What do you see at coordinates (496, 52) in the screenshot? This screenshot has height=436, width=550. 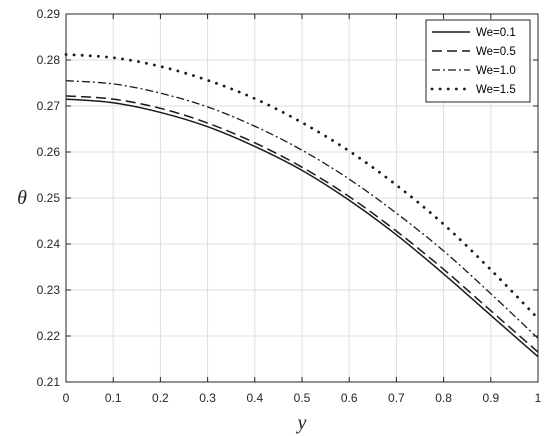 I see `legend-label: We=0.5` at bounding box center [496, 52].